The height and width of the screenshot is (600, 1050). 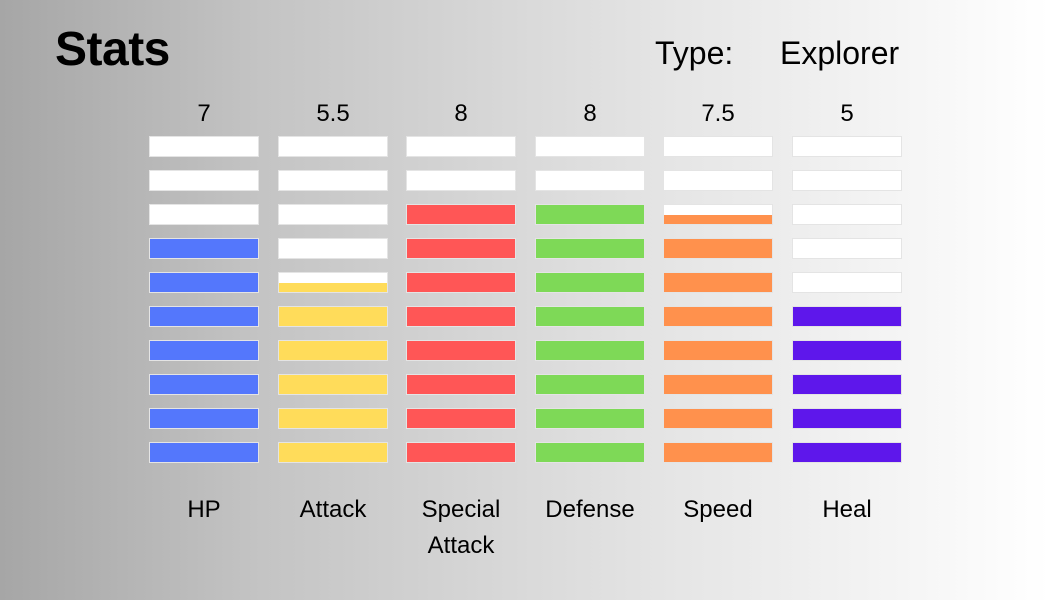 I want to click on stat-column-attack: 5.5 Attack, so click(x=333, y=300).